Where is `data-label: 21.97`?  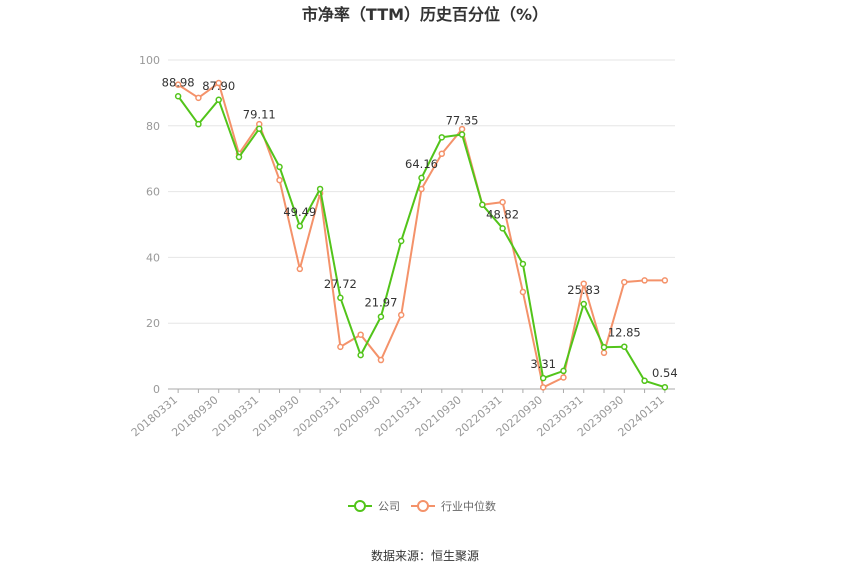
data-label: 21.97 is located at coordinates (380, 303).